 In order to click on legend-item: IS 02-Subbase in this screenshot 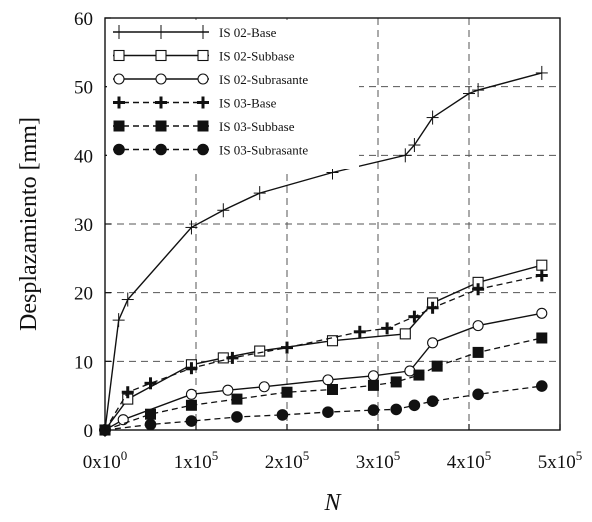, I will do `click(204, 56)`.